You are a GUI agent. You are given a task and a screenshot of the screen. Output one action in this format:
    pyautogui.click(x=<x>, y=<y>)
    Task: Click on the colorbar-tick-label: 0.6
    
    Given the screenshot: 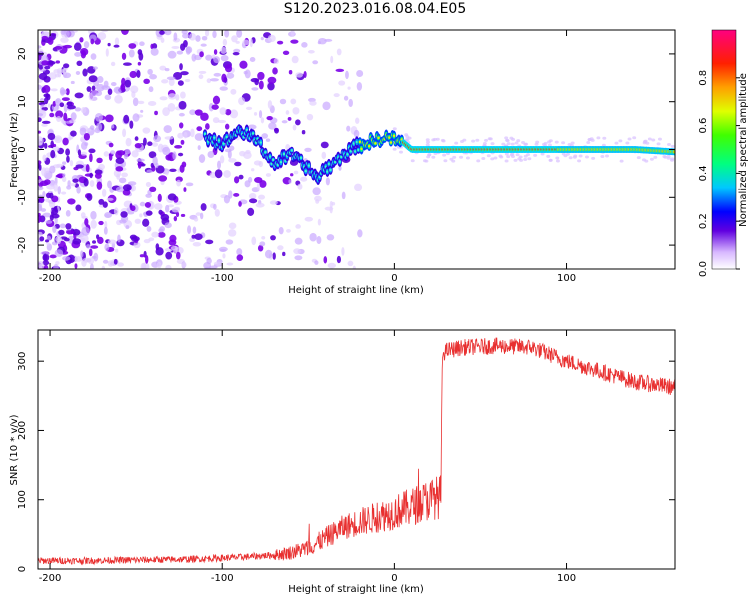 What is the action you would take?
    pyautogui.click(x=703, y=126)
    